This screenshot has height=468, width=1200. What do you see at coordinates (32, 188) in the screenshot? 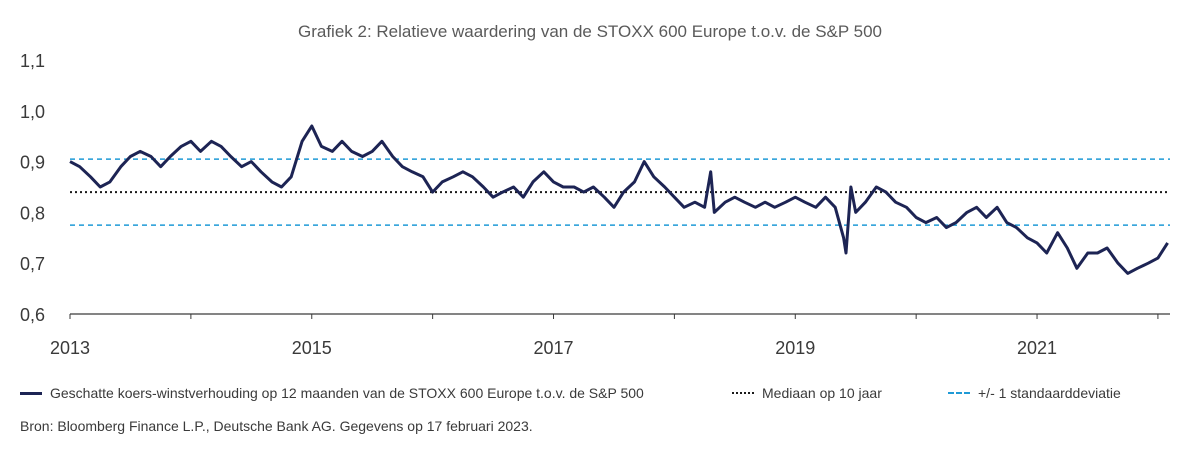
I see `y-axis-ticks: 0,6 0,7 0,8 0,9 1,0 1,1` at bounding box center [32, 188].